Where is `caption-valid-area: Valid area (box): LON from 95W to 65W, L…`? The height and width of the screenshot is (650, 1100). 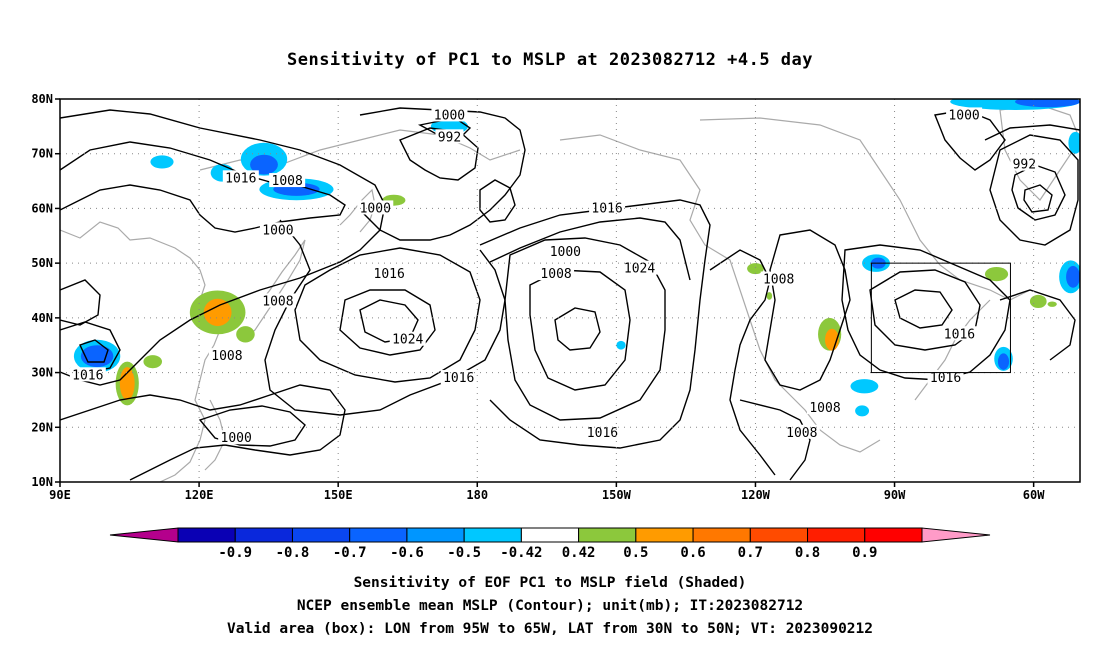
caption-valid-area: Valid area (box): LON from 95W to 65W, L… is located at coordinates (549, 629).